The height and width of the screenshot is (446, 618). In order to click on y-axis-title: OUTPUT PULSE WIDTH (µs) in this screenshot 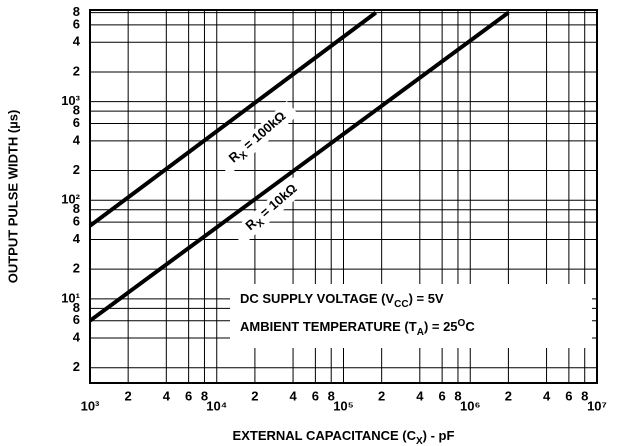, I will do `click(12, 197)`.